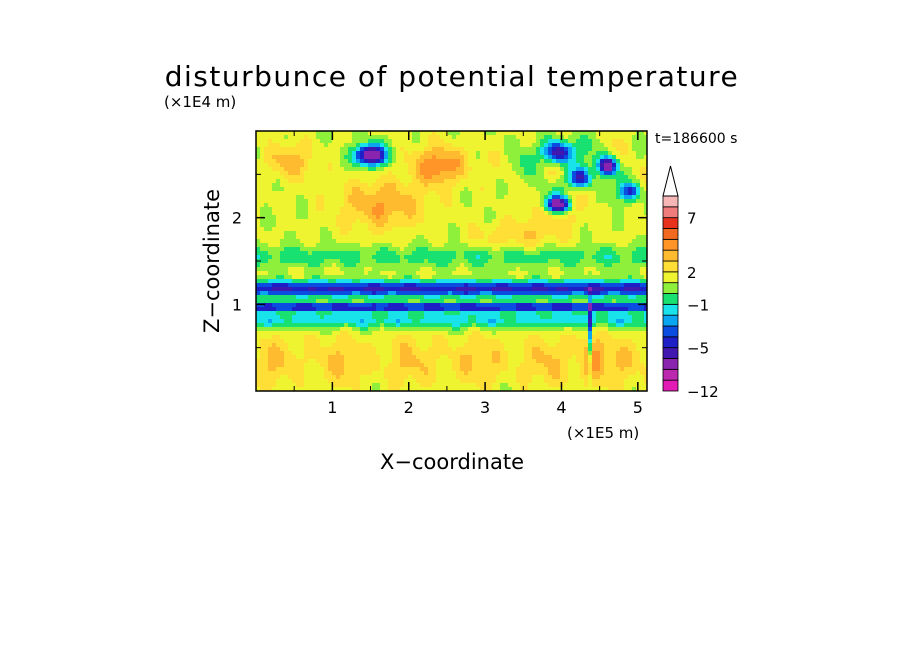 This screenshot has width=904, height=658. I want to click on x-unit-label: (×1E5 m), so click(603, 433).